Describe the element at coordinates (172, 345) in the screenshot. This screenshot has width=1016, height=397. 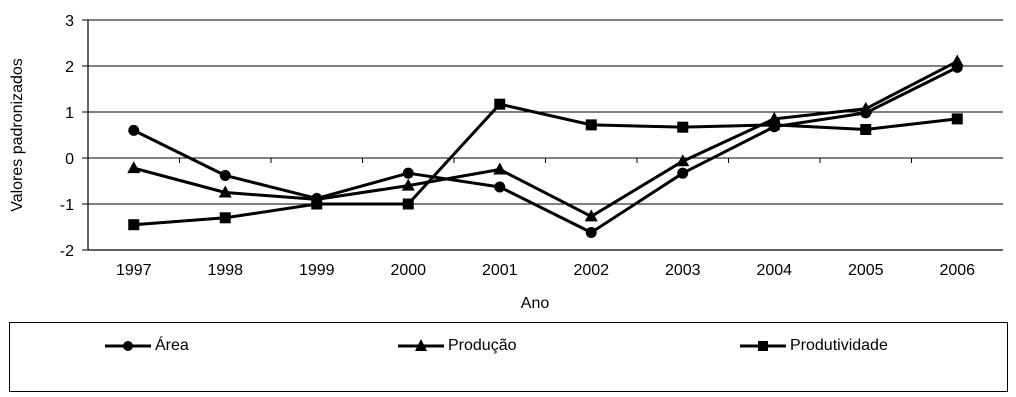
I see `legend-label-area: Área` at that location.